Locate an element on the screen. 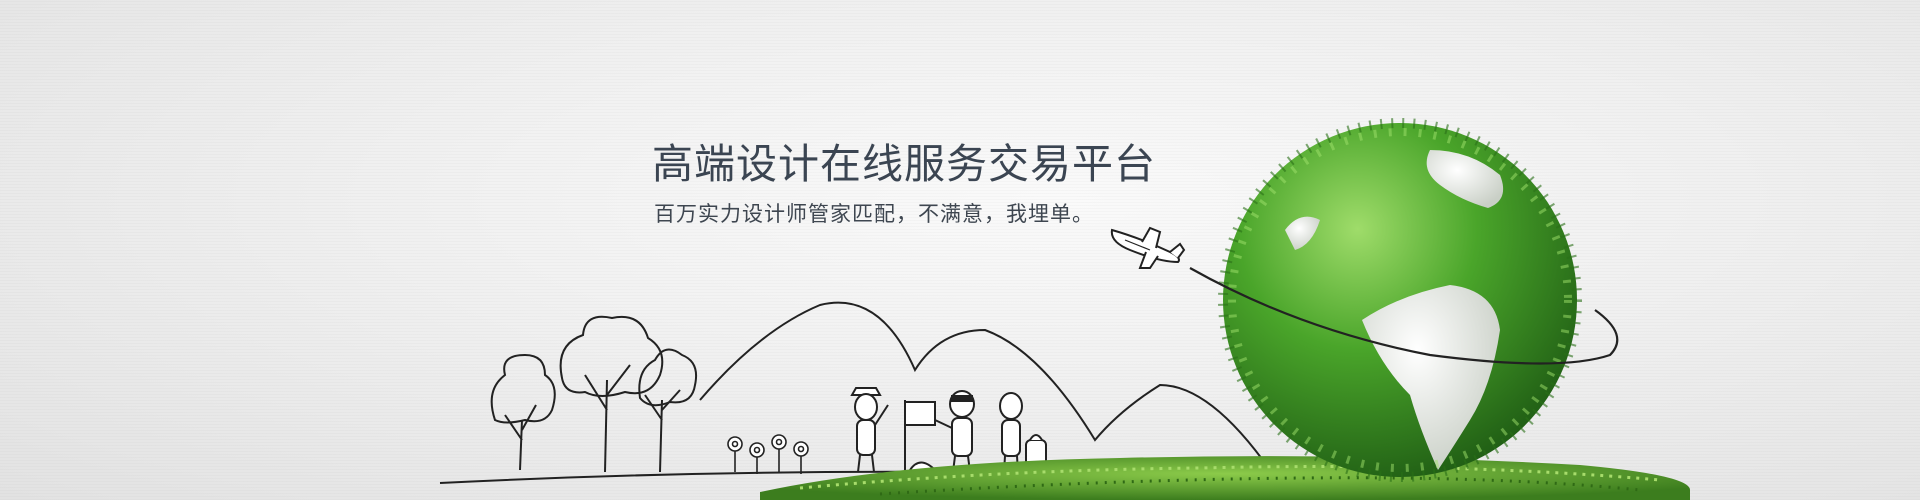 The height and width of the screenshot is (500, 1920). grass-patch is located at coordinates (1225, 478).